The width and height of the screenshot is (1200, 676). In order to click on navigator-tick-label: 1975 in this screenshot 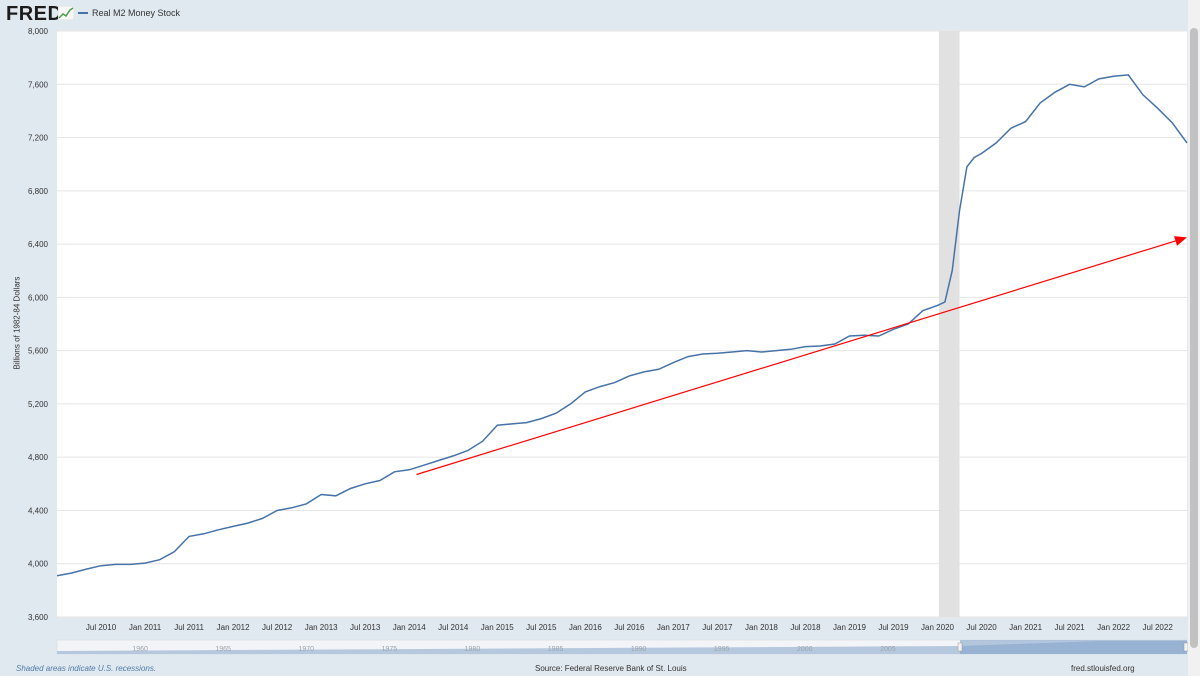, I will do `click(390, 649)`.